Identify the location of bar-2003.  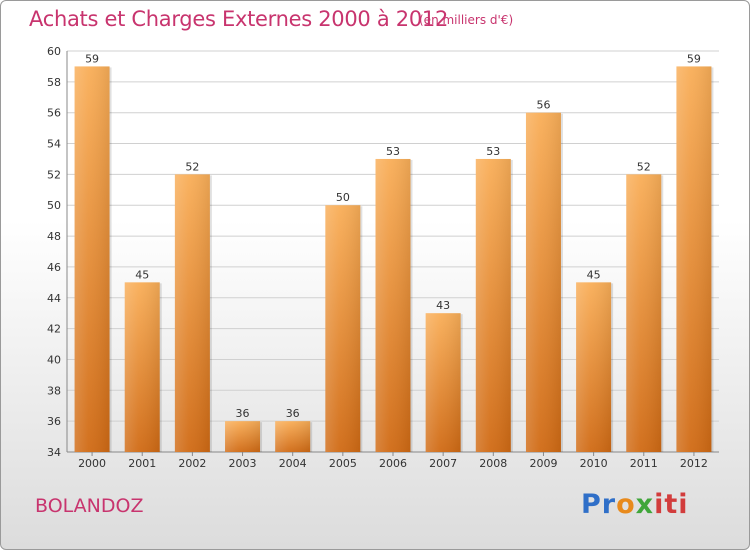
(244, 436).